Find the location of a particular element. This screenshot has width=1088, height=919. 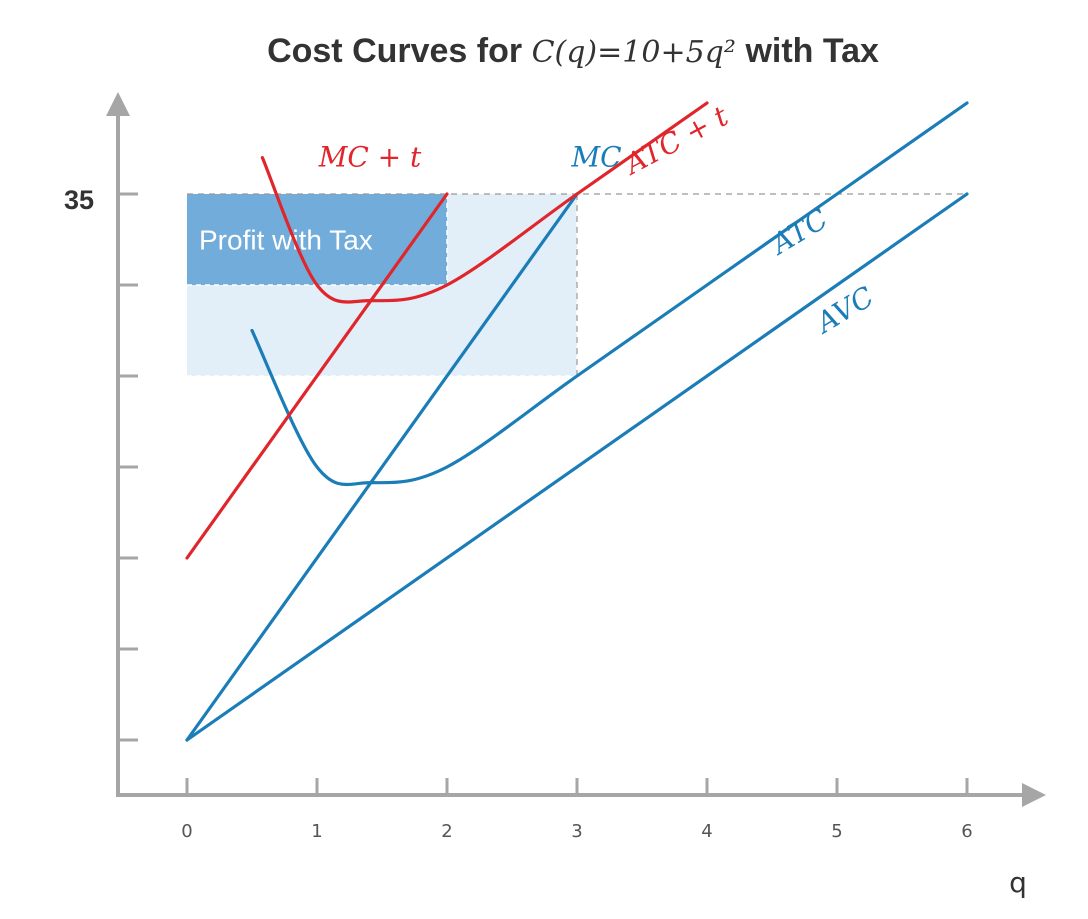

curve-atc-t is located at coordinates (484, 202).